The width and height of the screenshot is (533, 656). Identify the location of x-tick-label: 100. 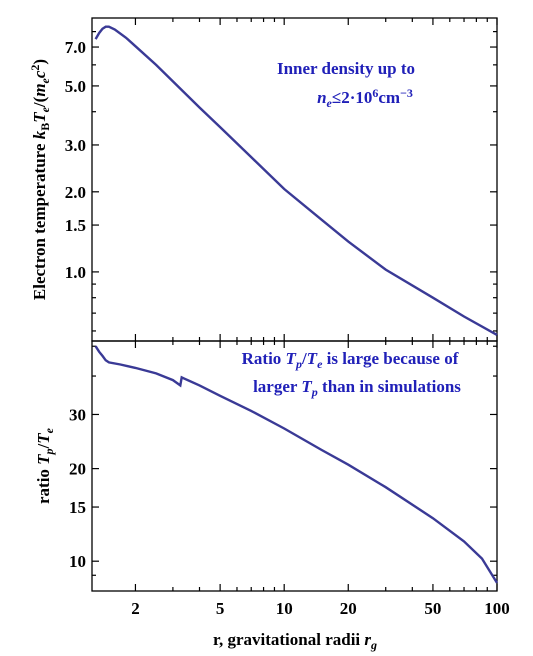
(497, 608).